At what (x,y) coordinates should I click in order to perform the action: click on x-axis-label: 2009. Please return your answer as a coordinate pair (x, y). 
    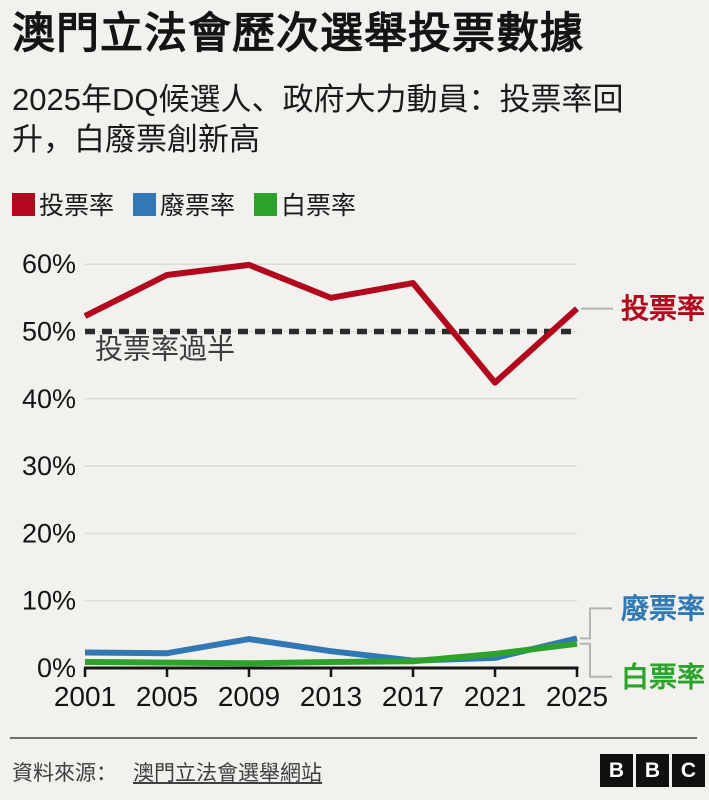
    Looking at the image, I should click on (249, 696).